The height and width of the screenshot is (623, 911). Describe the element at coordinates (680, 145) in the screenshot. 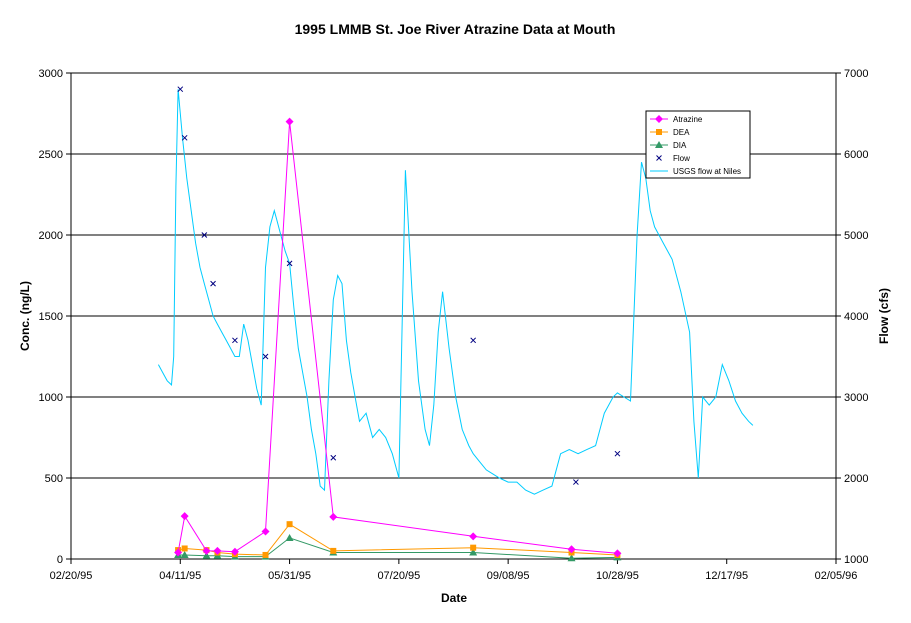

I see `legend-label-dia: DIA` at that location.